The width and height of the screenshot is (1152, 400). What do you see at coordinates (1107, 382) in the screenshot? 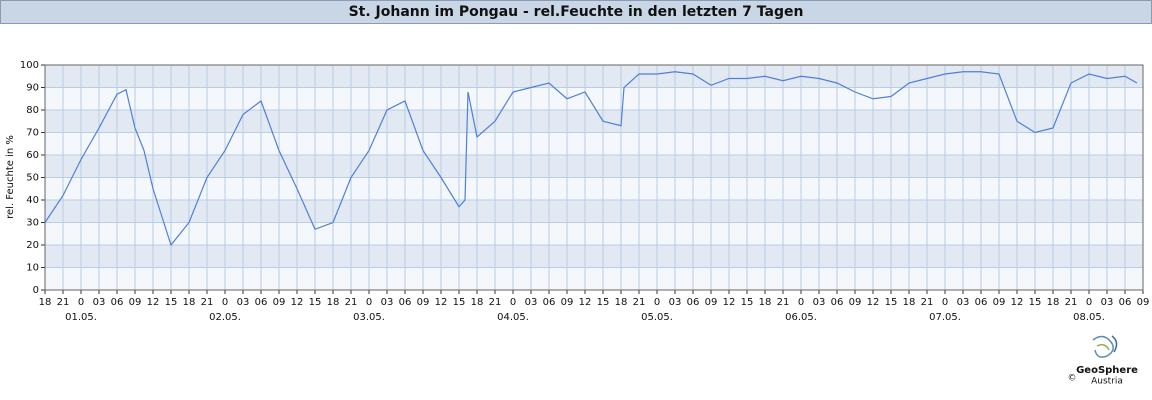
I see `logo-text: Austria` at bounding box center [1107, 382].